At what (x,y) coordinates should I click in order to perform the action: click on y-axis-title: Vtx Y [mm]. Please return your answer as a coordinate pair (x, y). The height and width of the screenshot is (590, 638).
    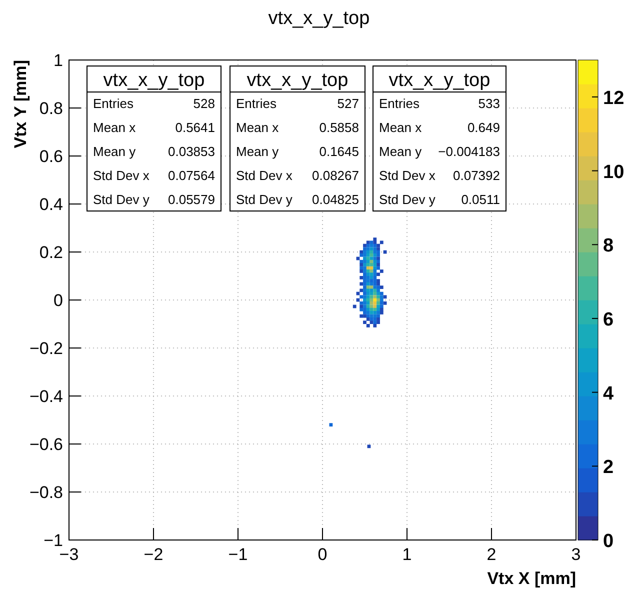
    Looking at the image, I should click on (20, 104).